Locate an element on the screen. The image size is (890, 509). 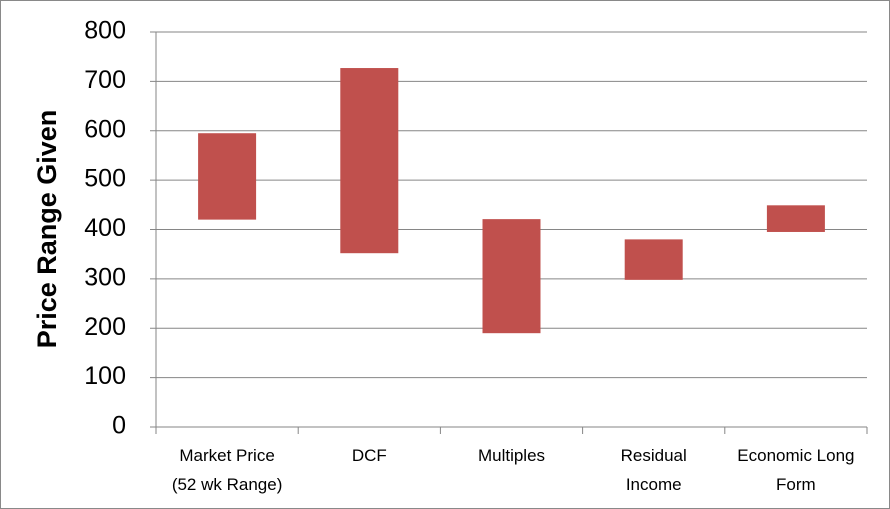
y-tick-label: 300 is located at coordinates (105, 277).